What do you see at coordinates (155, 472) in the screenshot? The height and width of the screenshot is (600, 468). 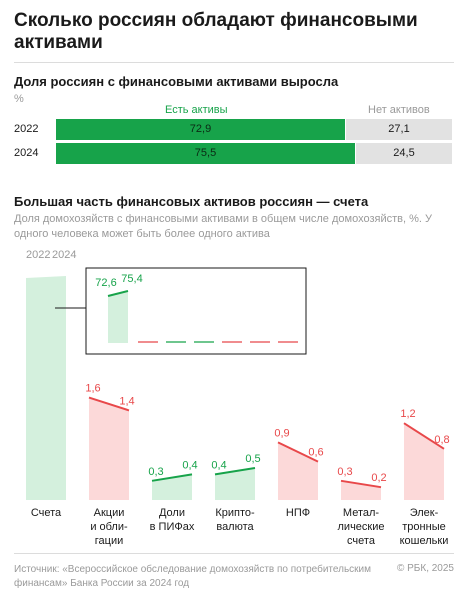 I see `value-2022-2: 0,3` at bounding box center [155, 472].